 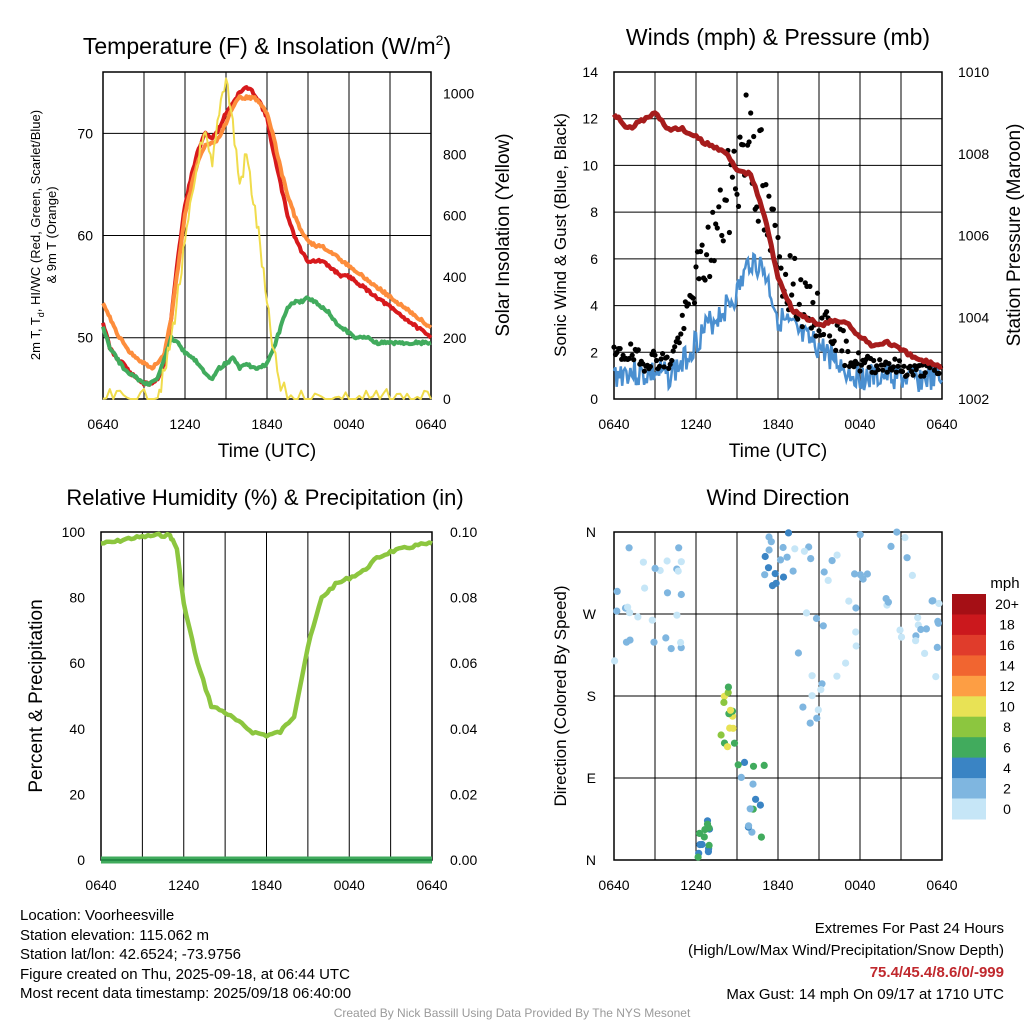 What do you see at coordinates (590, 165) in the screenshot?
I see `y-left-tick-label: 10` at bounding box center [590, 165].